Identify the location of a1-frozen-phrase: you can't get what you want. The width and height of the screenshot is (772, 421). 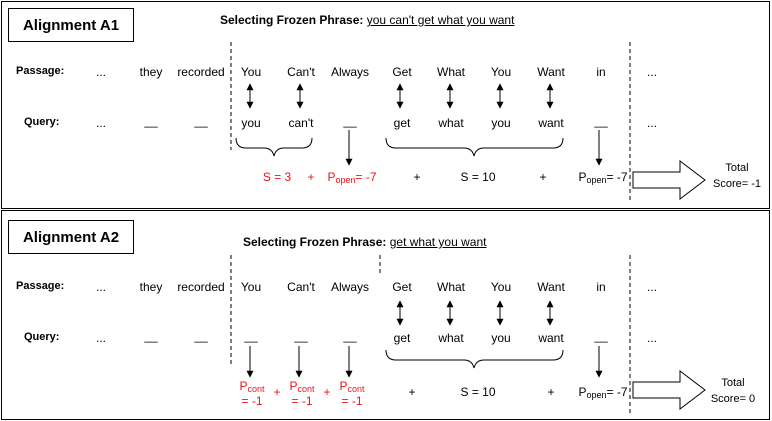
(440, 20).